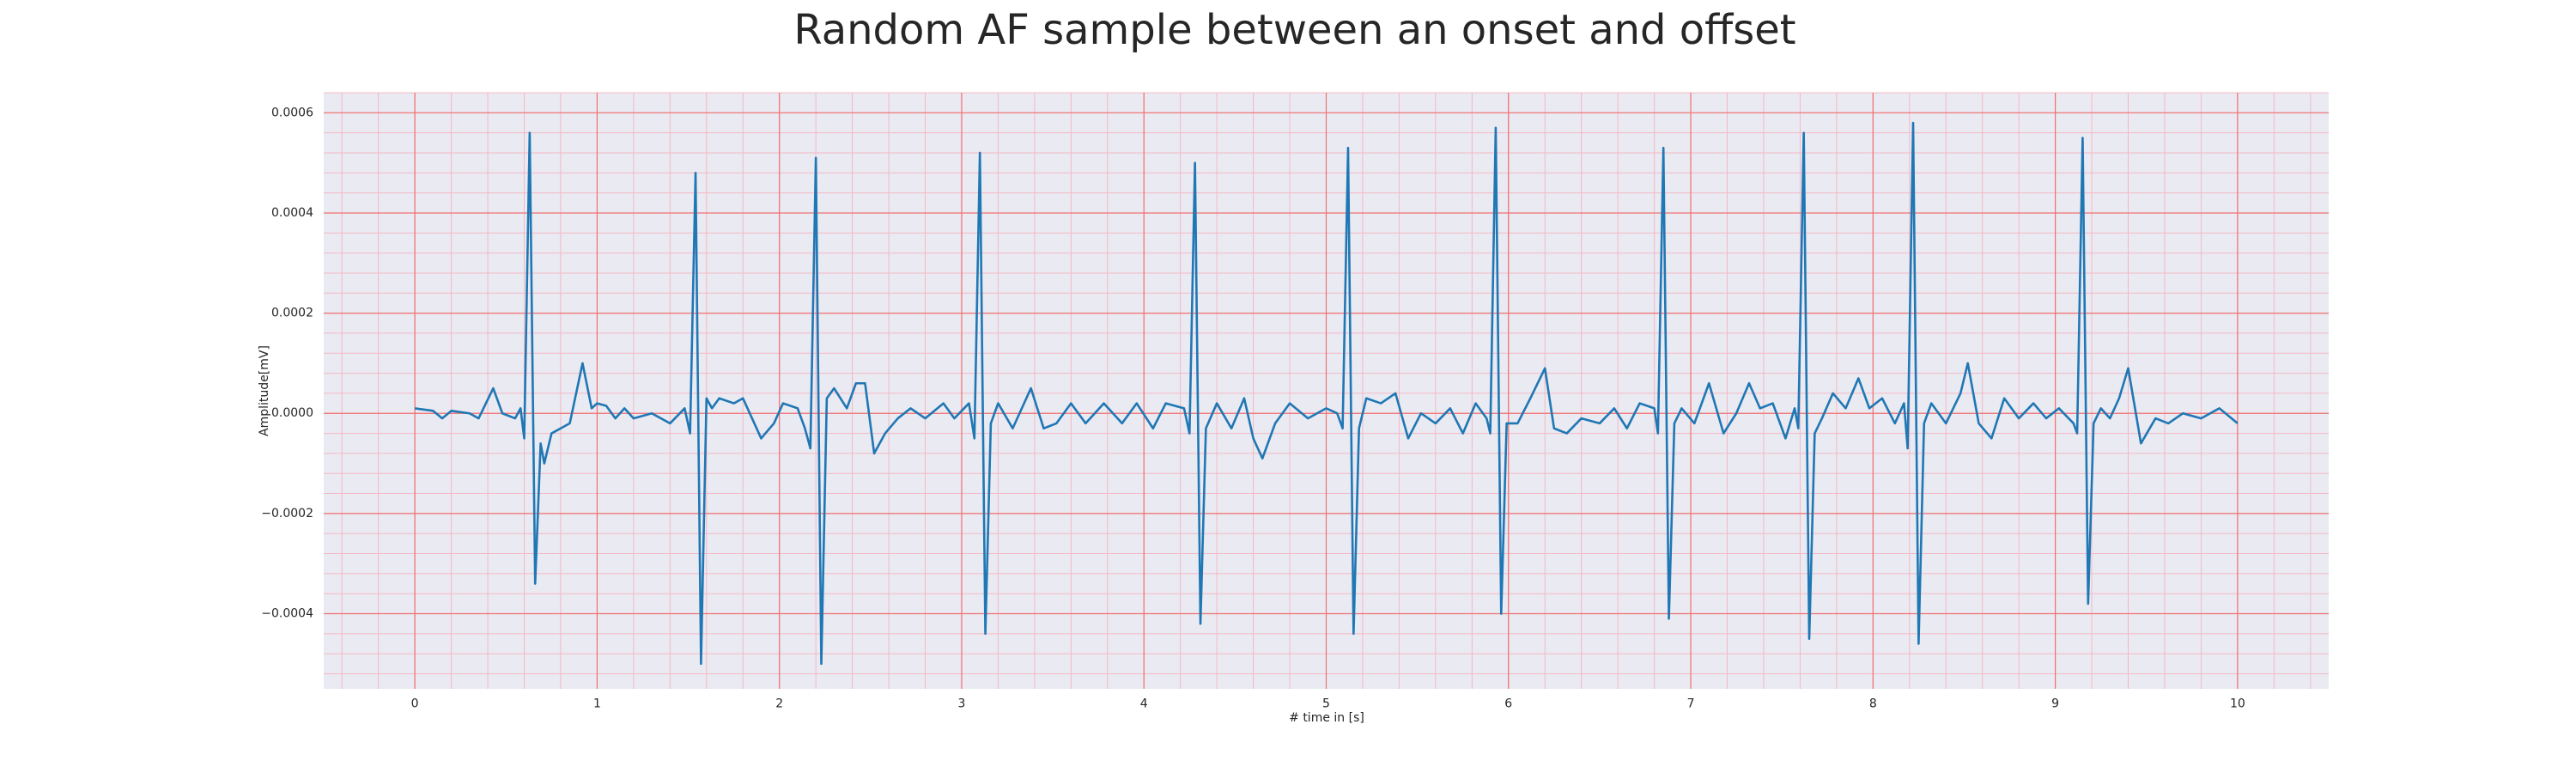 This screenshot has height=773, width=2576. Describe the element at coordinates (1508, 704) in the screenshot. I see `x-tick-label: 6` at that location.